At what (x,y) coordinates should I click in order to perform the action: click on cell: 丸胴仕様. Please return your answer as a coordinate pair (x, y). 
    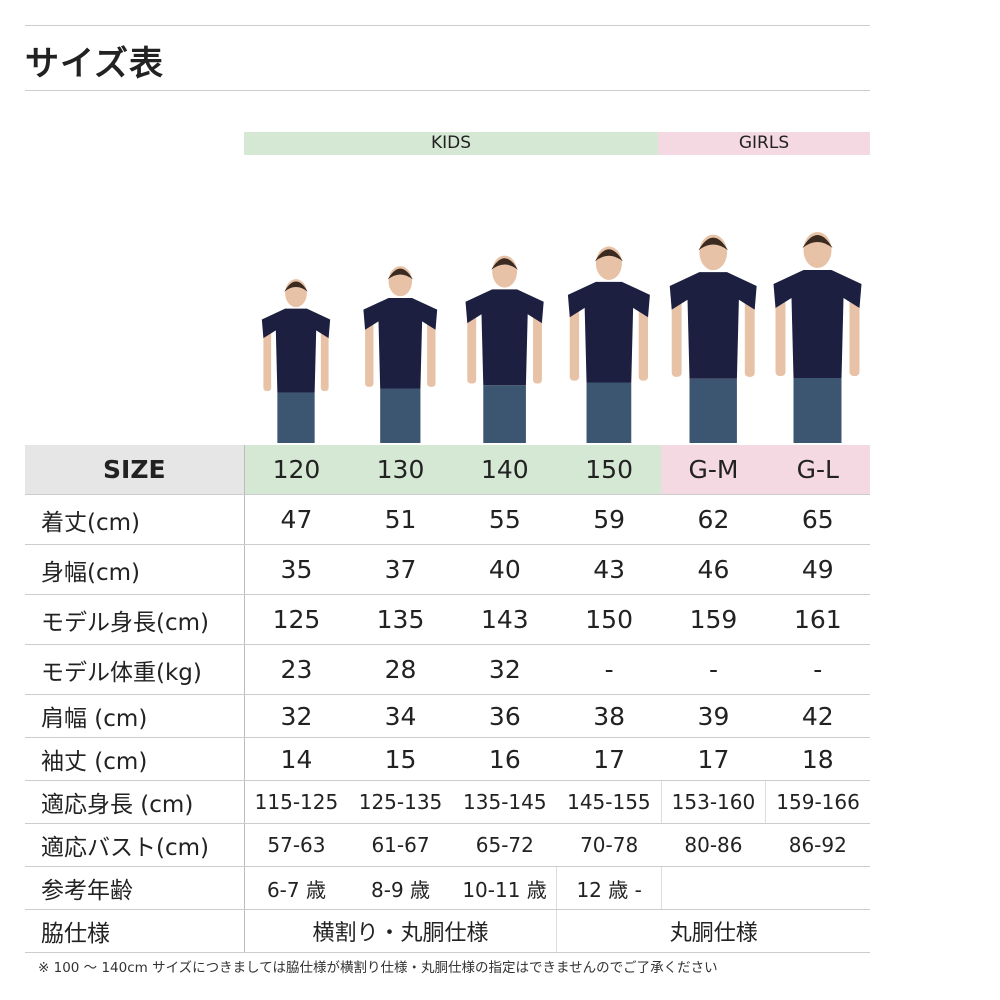
    Looking at the image, I should click on (713, 931).